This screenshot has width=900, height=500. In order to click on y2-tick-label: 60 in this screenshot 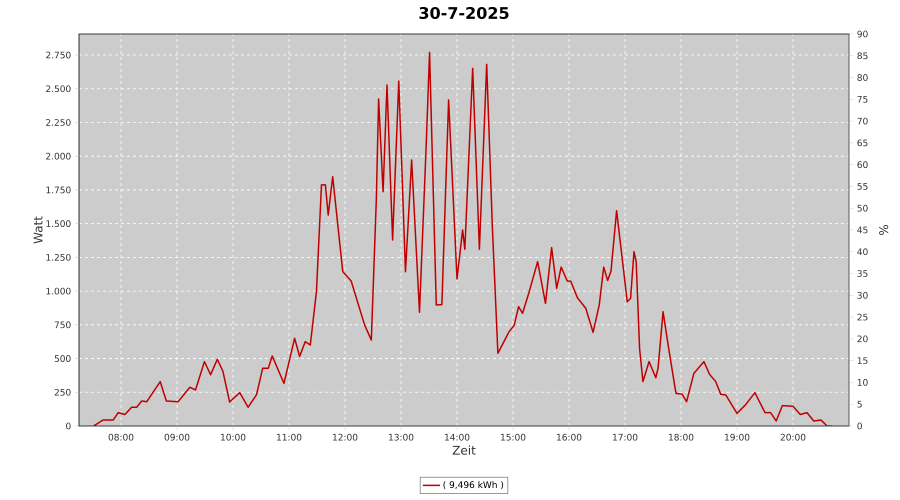, I will do `click(862, 164)`.